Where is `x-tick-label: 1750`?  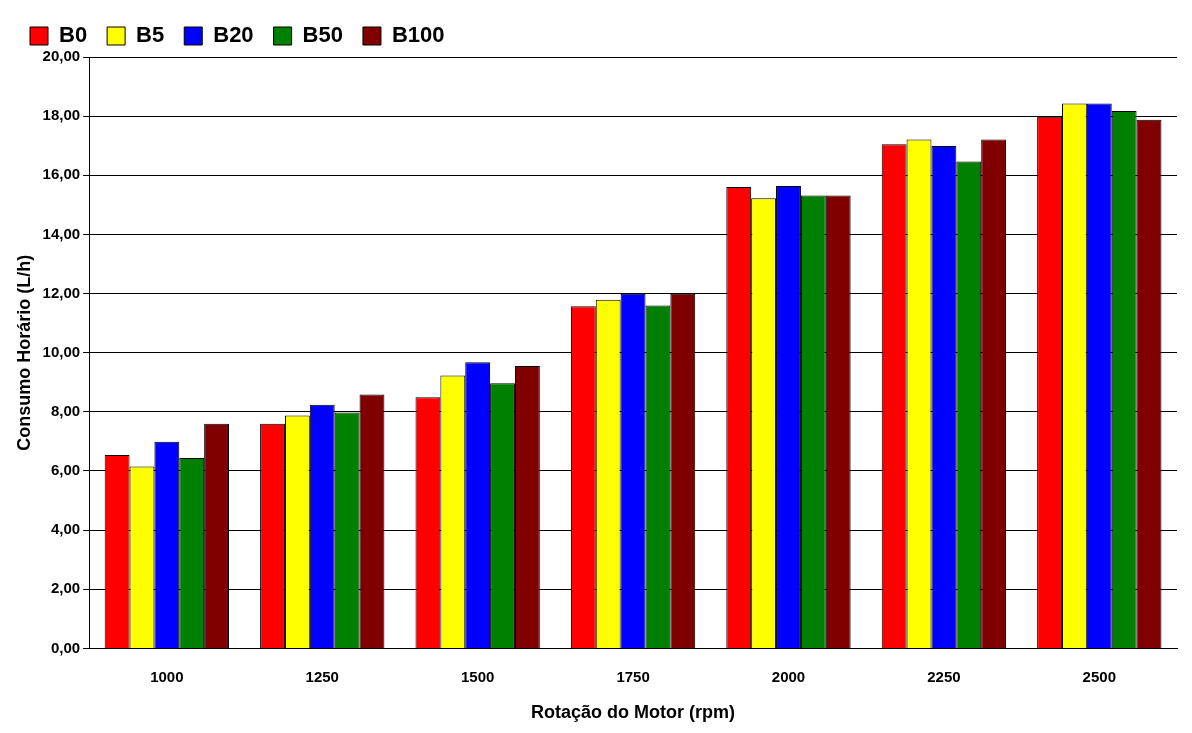 x-tick-label: 1750 is located at coordinates (633, 676).